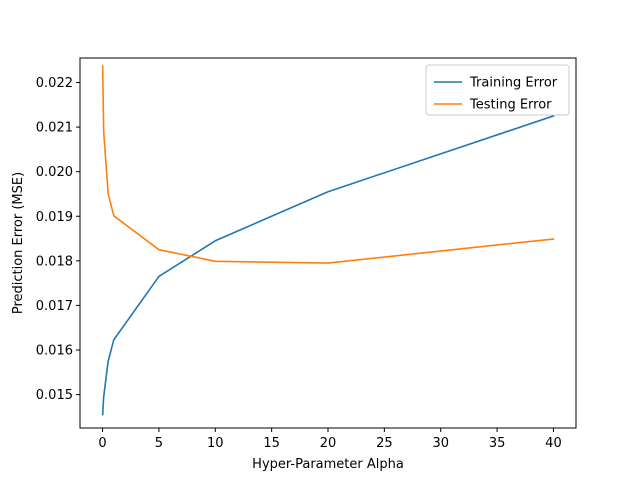 This screenshot has height=480, width=640. I want to click on y-tick-label: 0.020, so click(54, 172).